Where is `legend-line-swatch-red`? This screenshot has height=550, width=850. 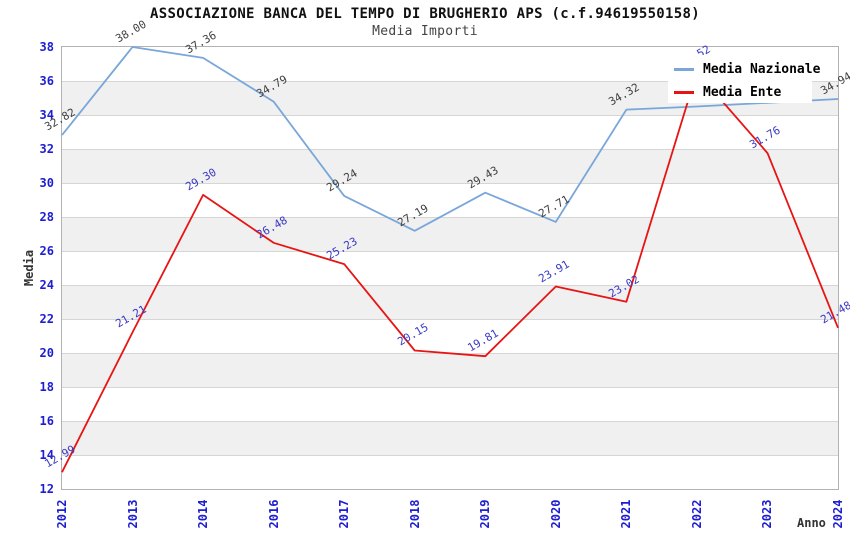 legend-line-swatch-red is located at coordinates (684, 92).